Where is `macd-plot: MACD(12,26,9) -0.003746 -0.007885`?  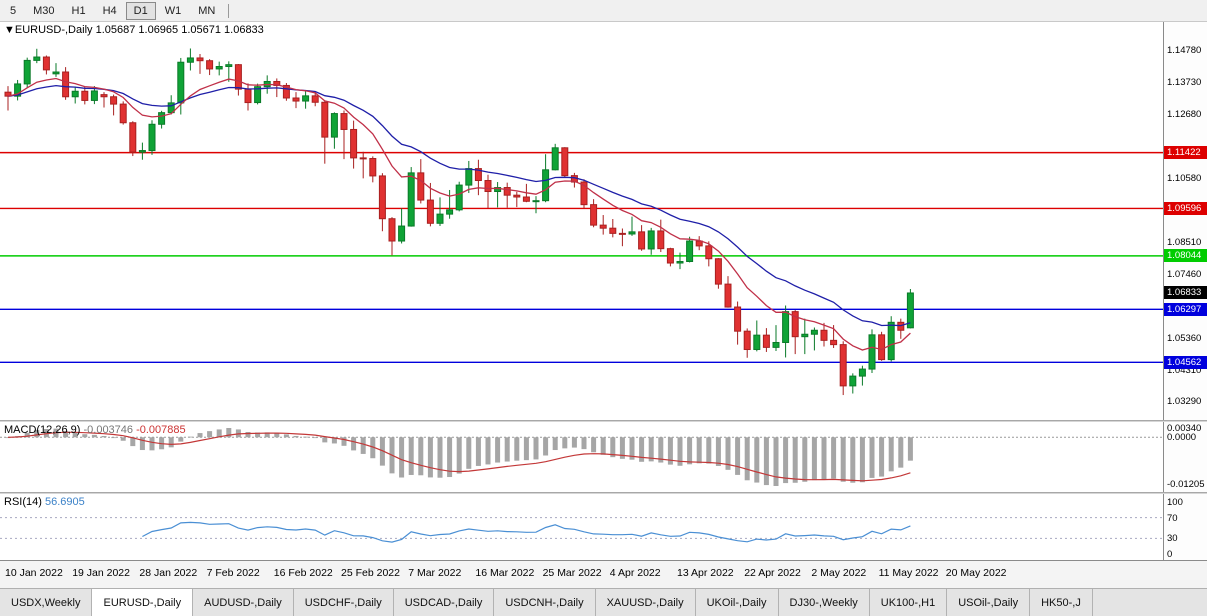 macd-plot: MACD(12,26,9) -0.003746 -0.007885 is located at coordinates (581, 457).